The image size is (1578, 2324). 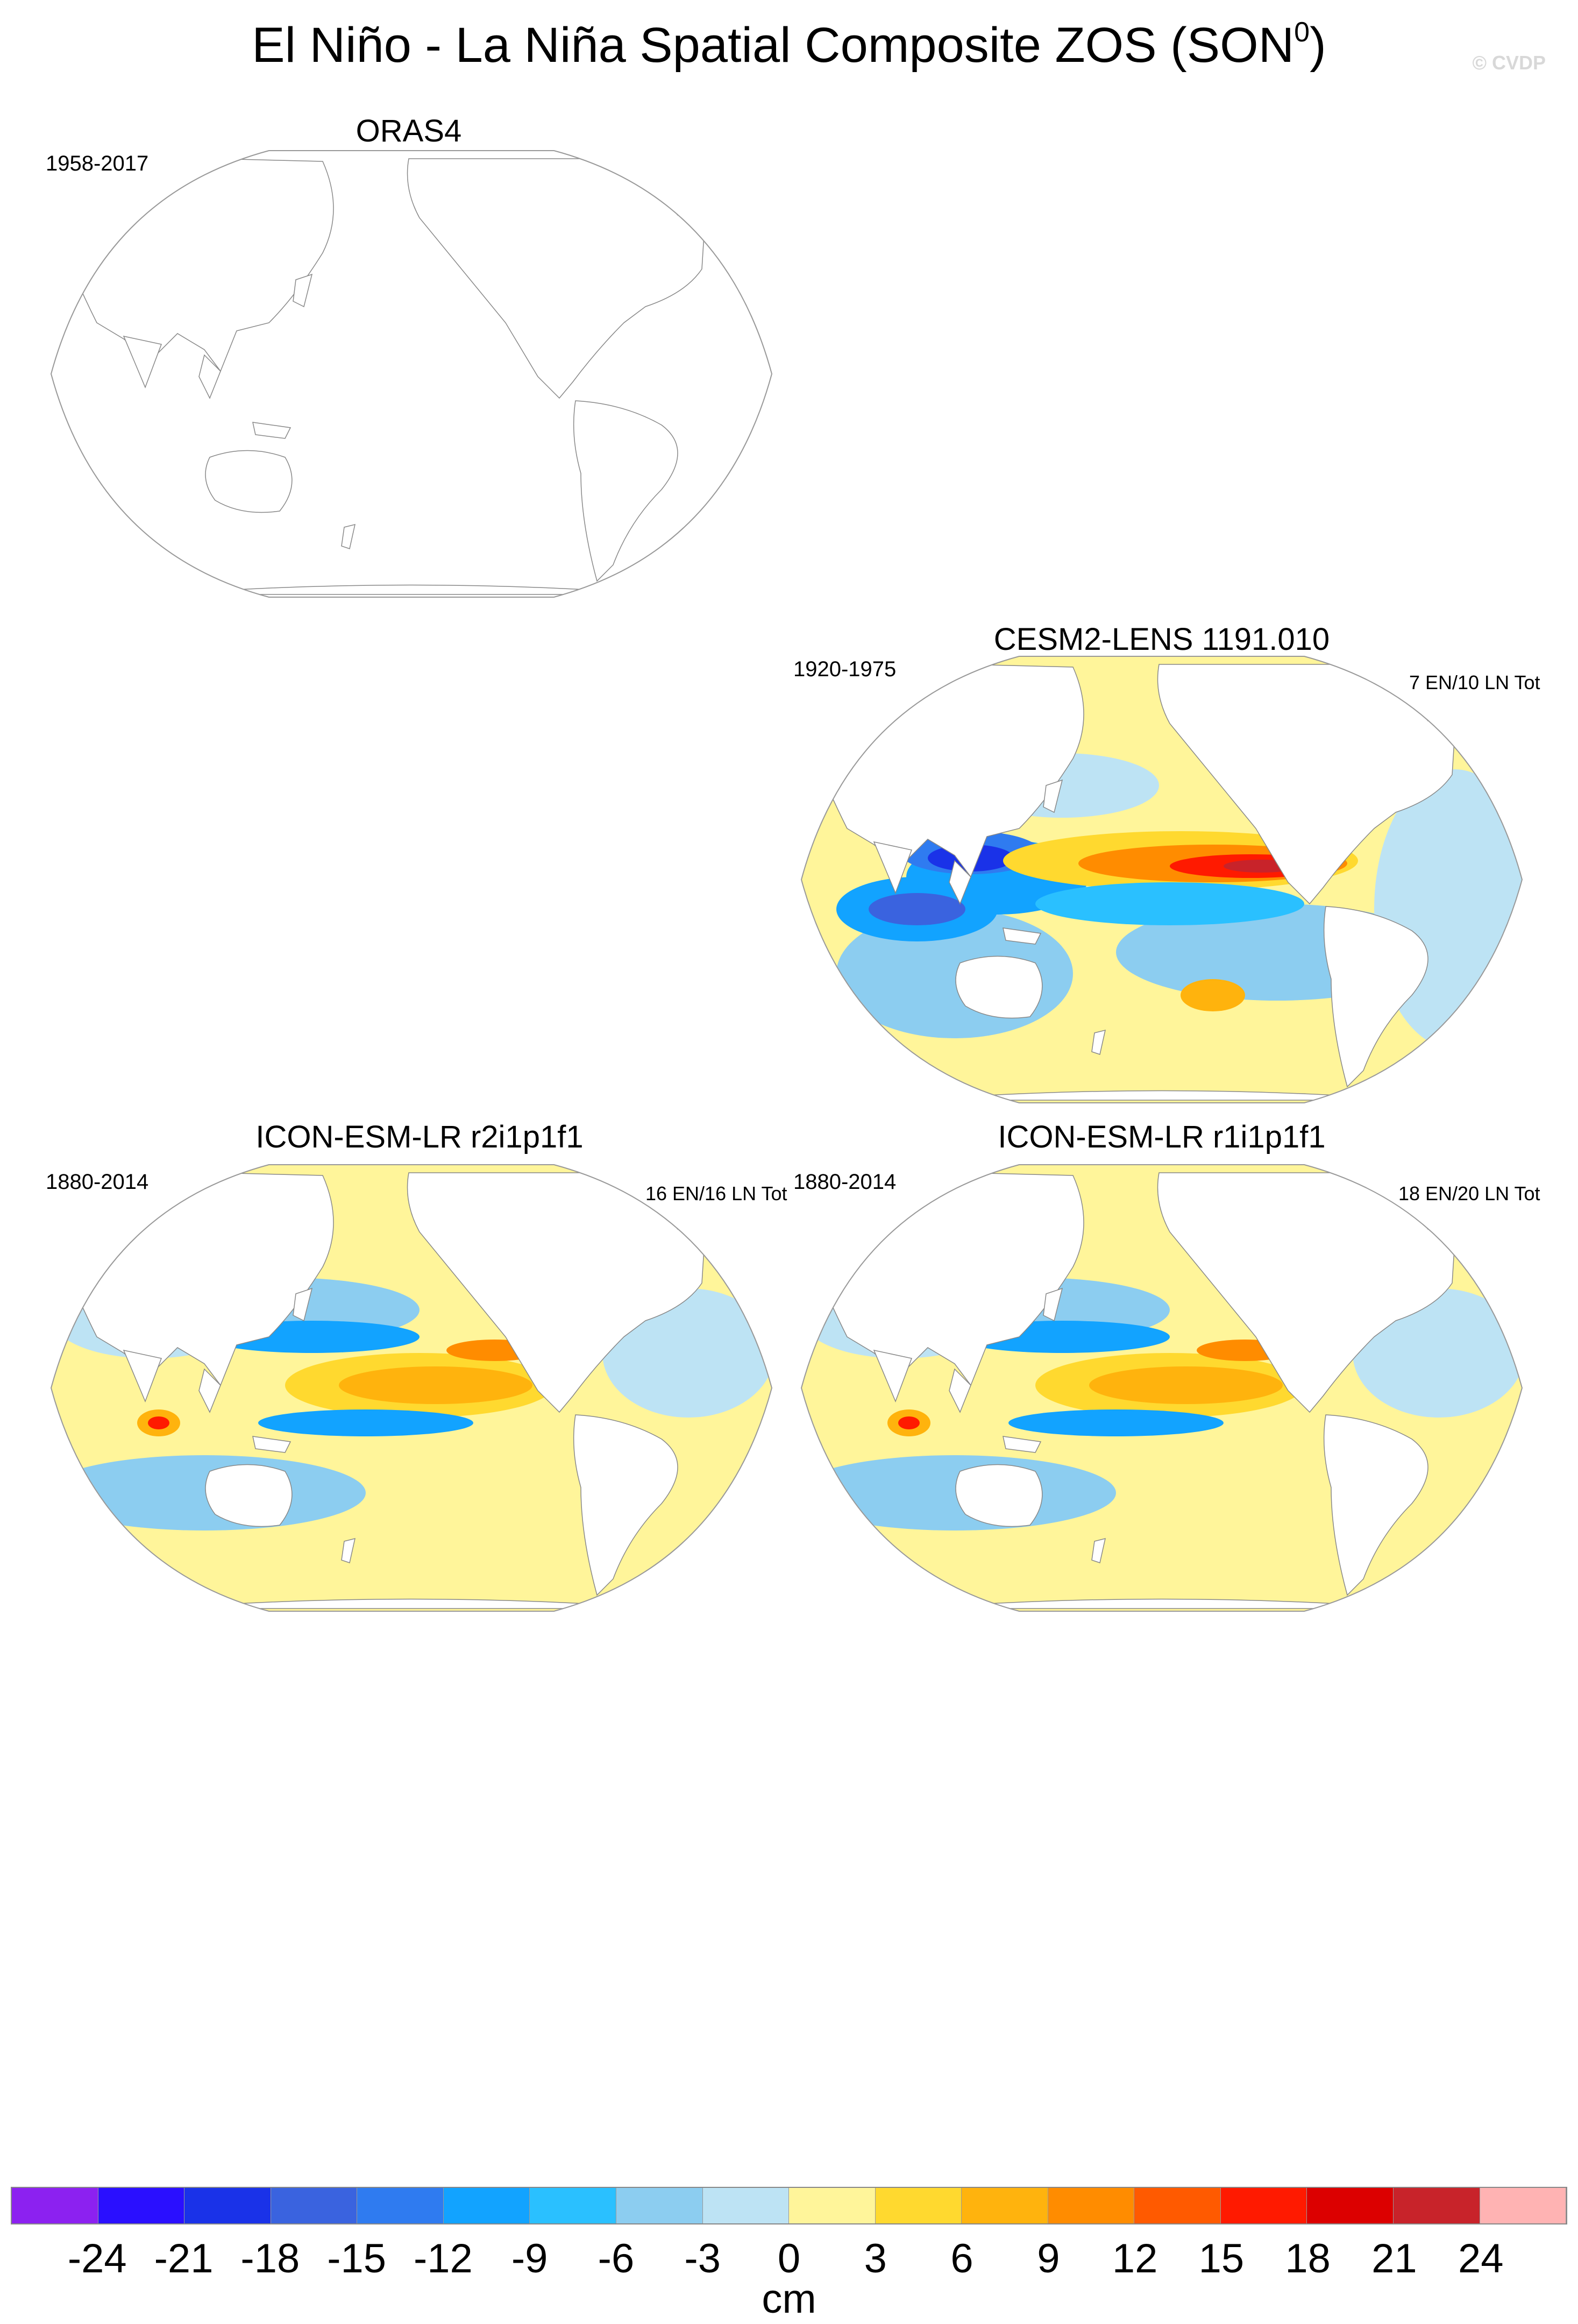 I want to click on map-cesm2, so click(x=1162, y=879).